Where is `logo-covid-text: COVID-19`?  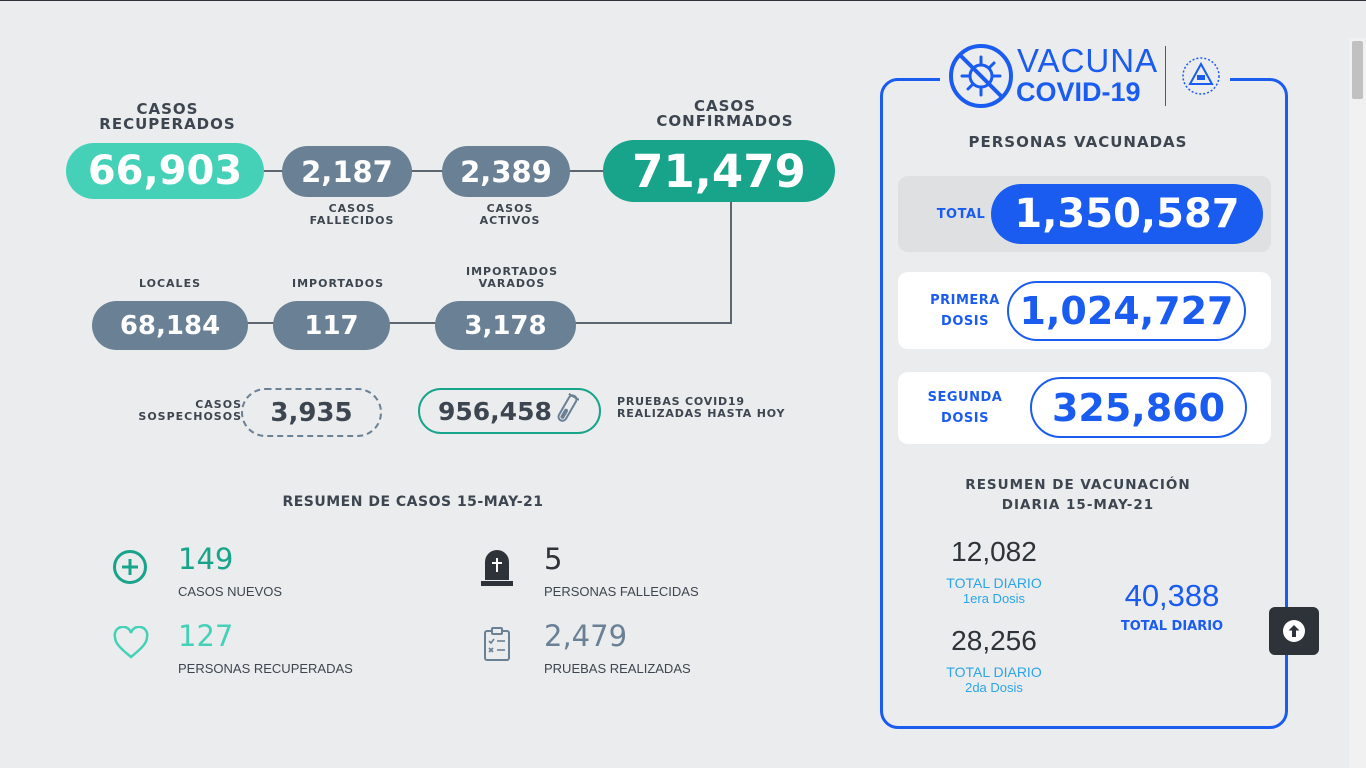 logo-covid-text: COVID-19 is located at coordinates (1078, 92).